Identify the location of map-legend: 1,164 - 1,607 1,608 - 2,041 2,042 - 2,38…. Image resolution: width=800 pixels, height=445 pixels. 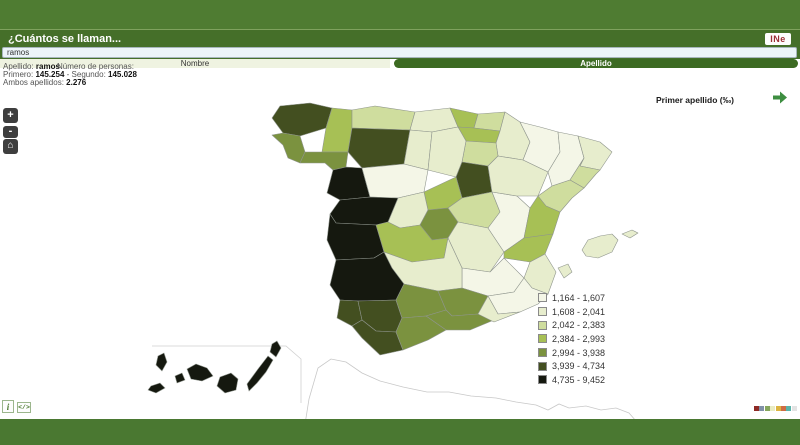
(571, 339).